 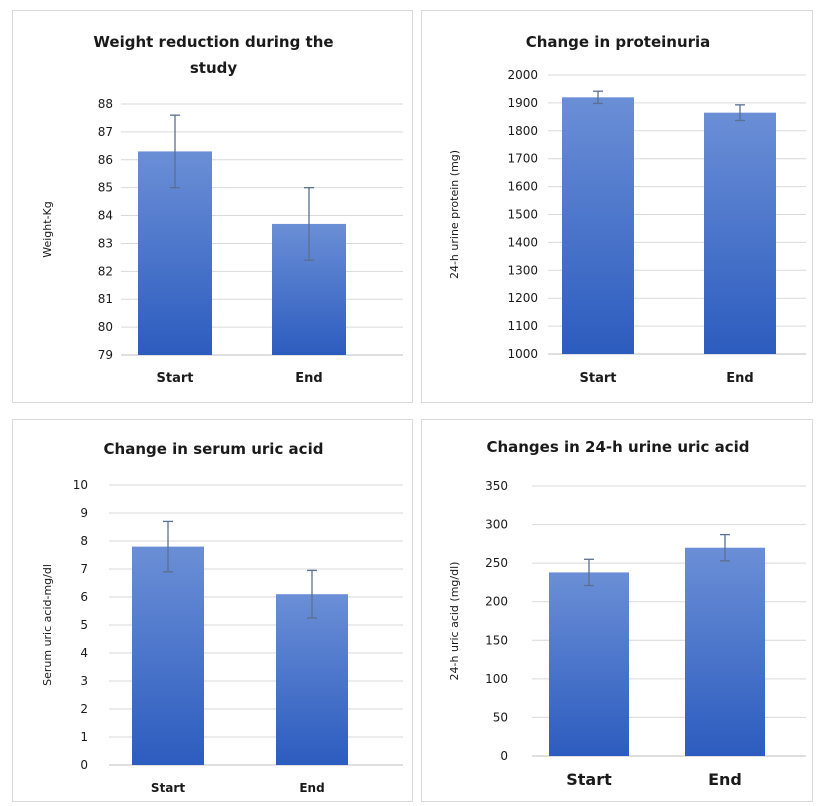 I want to click on y-tick-label: 83, so click(x=105, y=243).